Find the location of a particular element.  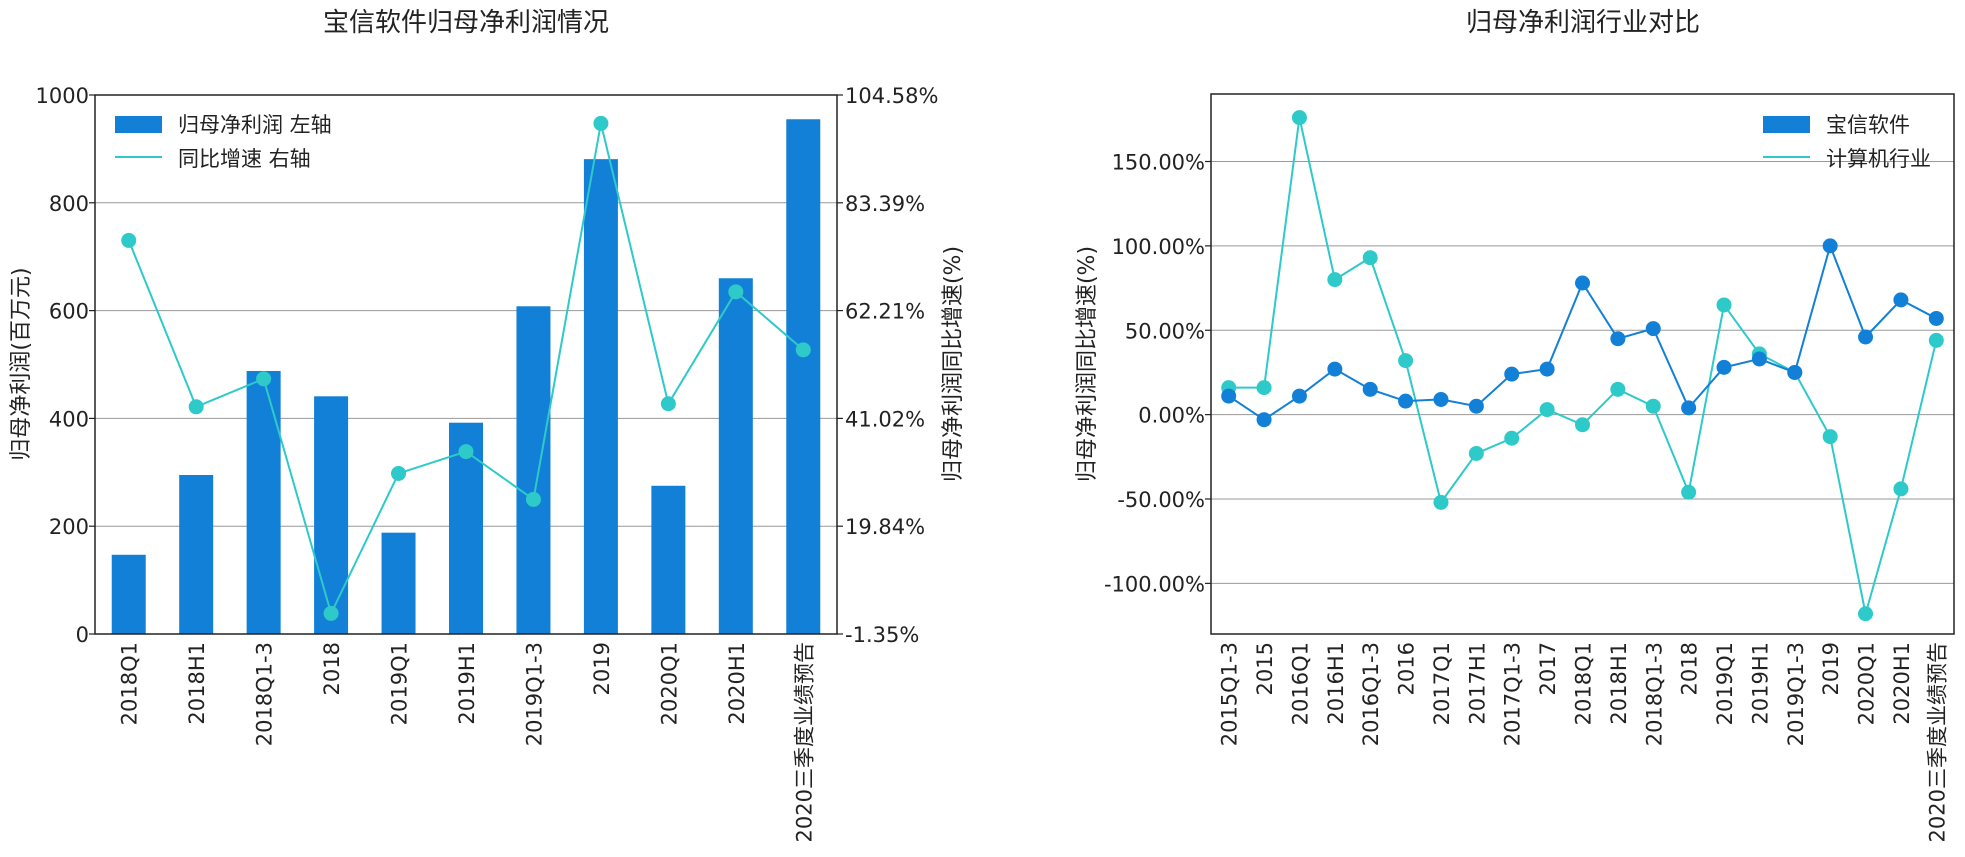

right-chart-y-axis-label: 归母净利润同比增速(%) is located at coordinates (1087, 364).